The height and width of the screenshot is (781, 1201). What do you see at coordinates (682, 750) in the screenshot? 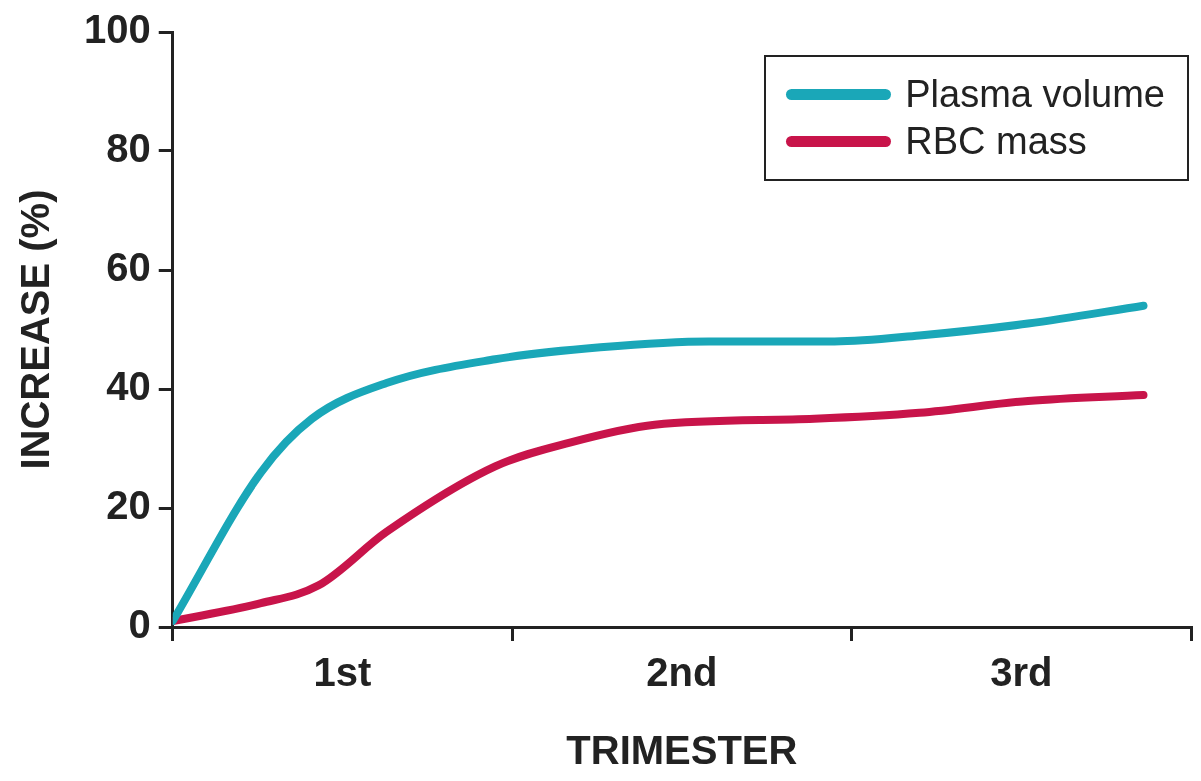
I see `x-axis-title: TRIMESTER` at bounding box center [682, 750].